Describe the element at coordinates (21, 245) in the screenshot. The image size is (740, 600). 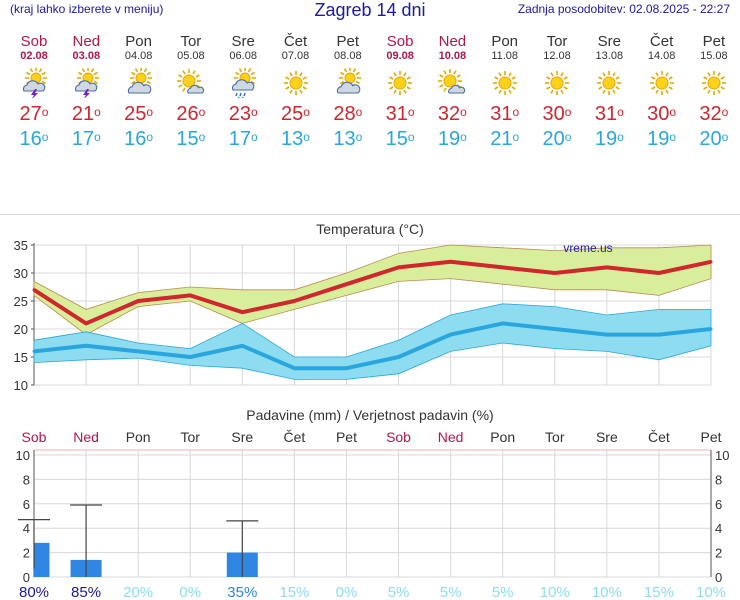
I see `y-tick-label: 35` at that location.